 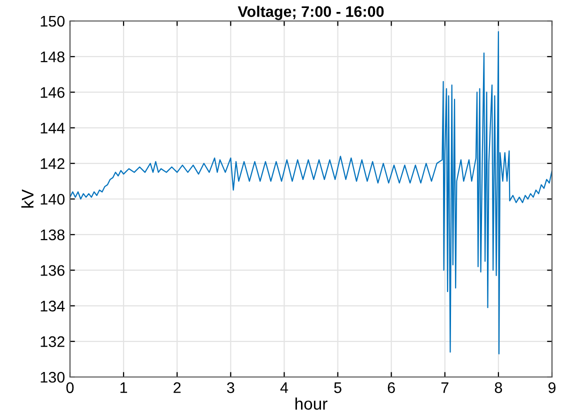 What do you see at coordinates (52, 21) in the screenshot?
I see `y-tick-label: 150` at bounding box center [52, 21].